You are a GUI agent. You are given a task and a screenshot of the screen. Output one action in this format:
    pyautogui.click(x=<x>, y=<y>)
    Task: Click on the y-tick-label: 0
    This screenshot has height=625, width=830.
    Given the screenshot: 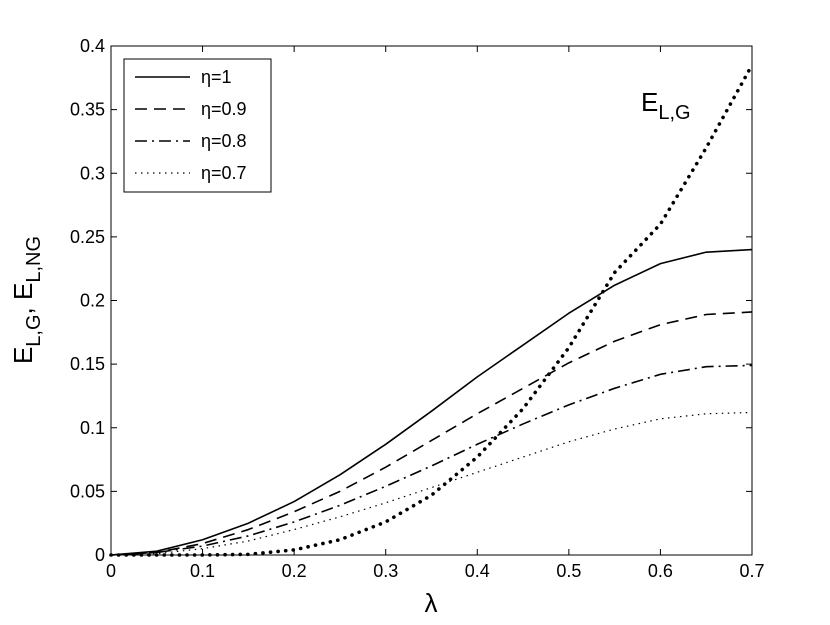 What is the action you would take?
    pyautogui.click(x=100, y=555)
    